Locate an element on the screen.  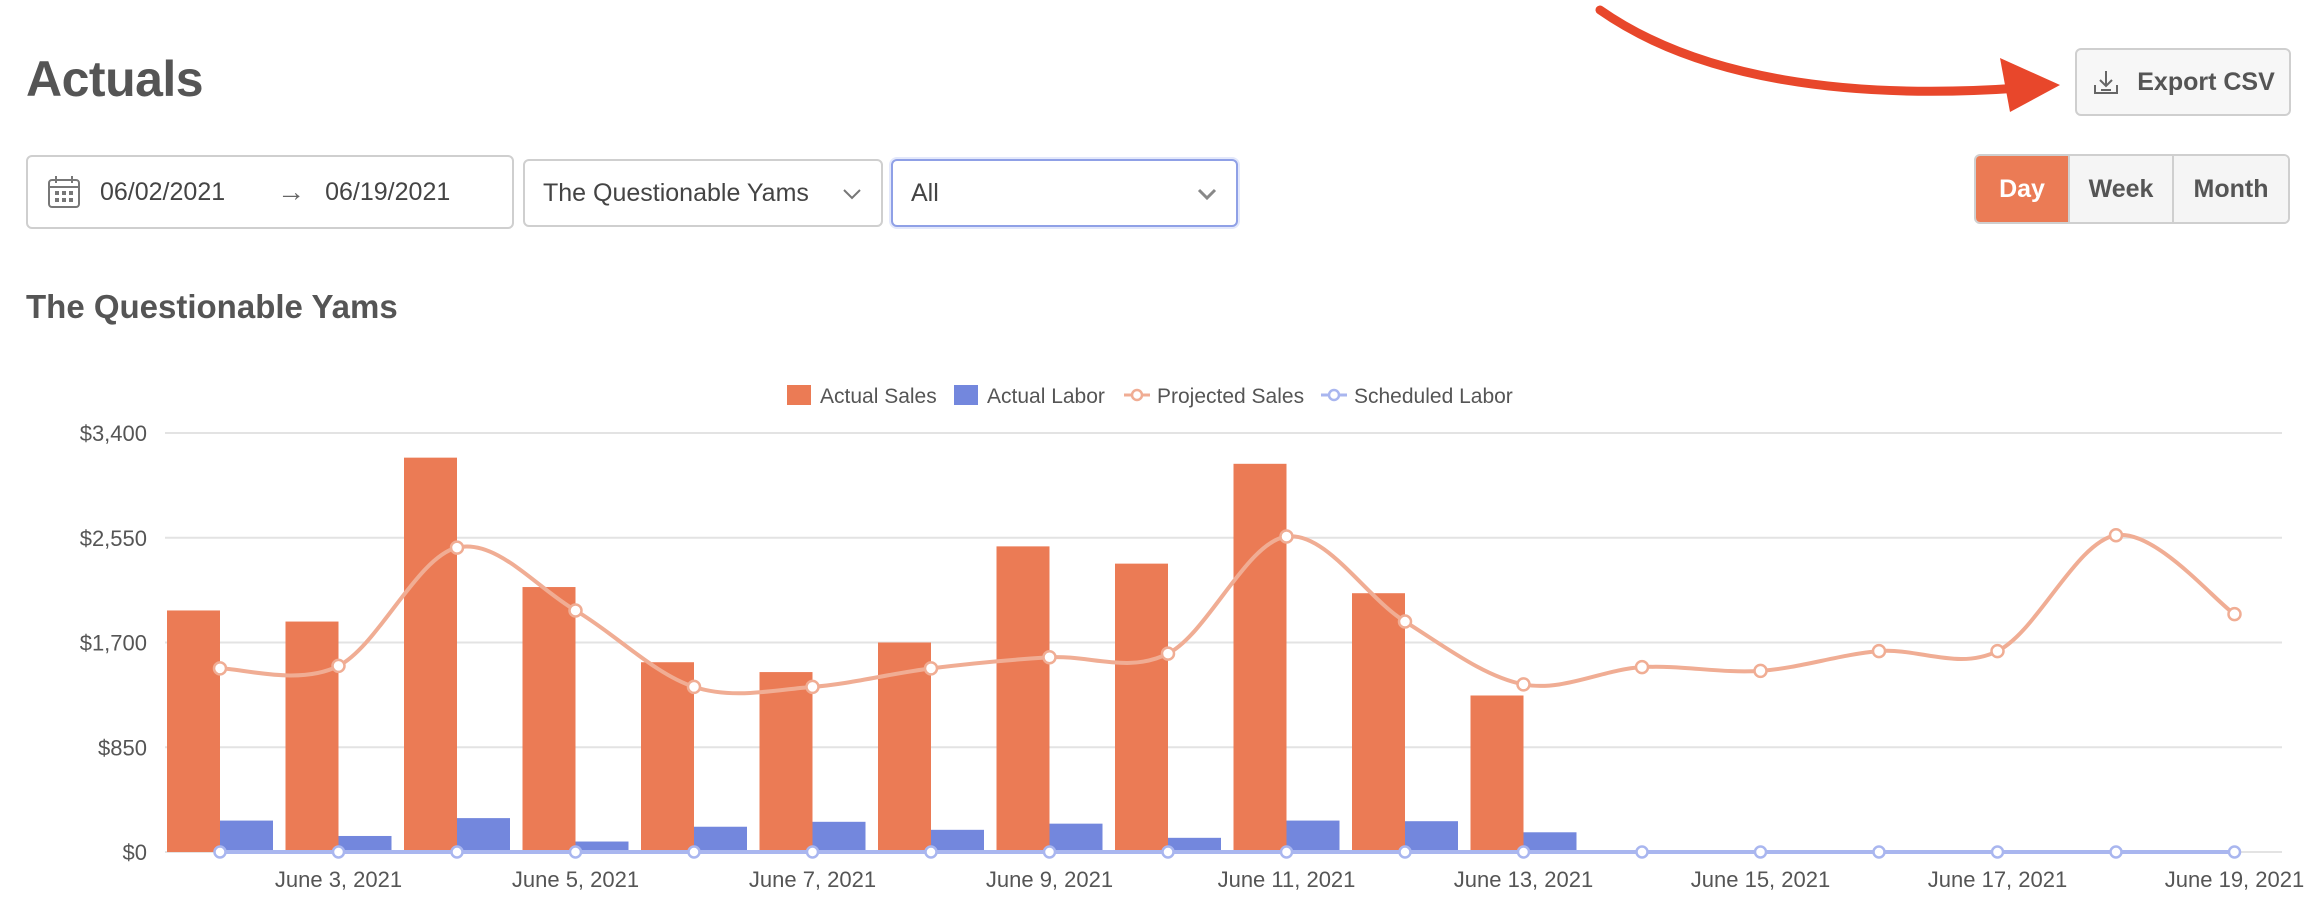
x-tick-label: June 11, 2021 is located at coordinates (1287, 879).